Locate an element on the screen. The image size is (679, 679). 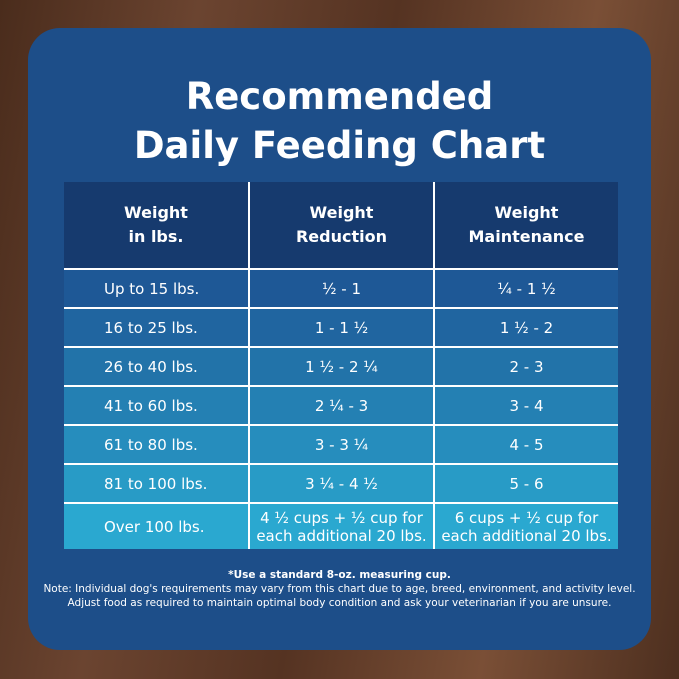
cell-line: 6 cups + ½ cup for is located at coordinates (526, 517).